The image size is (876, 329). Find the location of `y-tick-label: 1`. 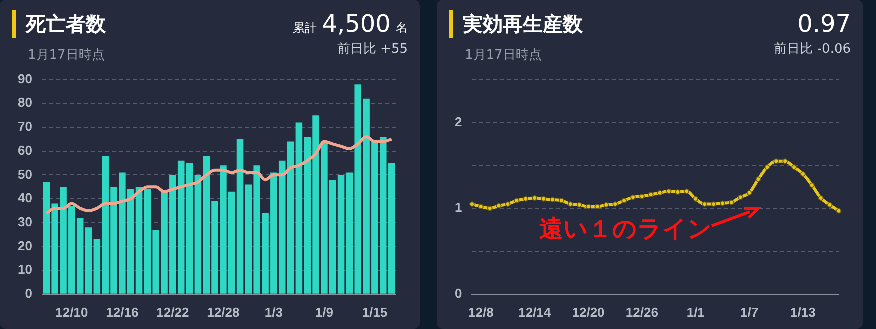

y-tick-label: 1 is located at coordinates (458, 208).